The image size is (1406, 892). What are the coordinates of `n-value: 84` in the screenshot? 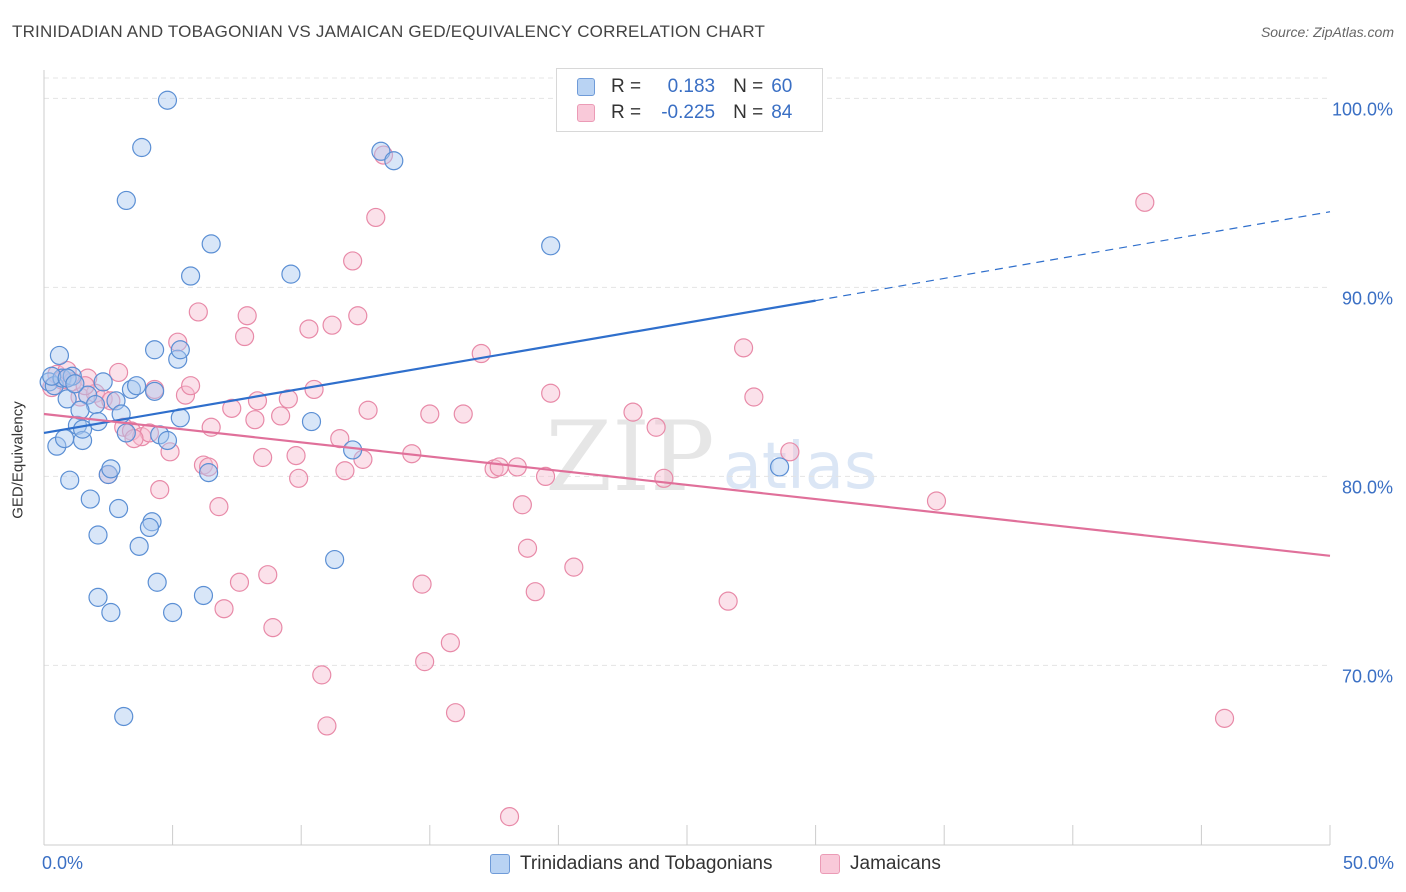 It's located at (782, 112).